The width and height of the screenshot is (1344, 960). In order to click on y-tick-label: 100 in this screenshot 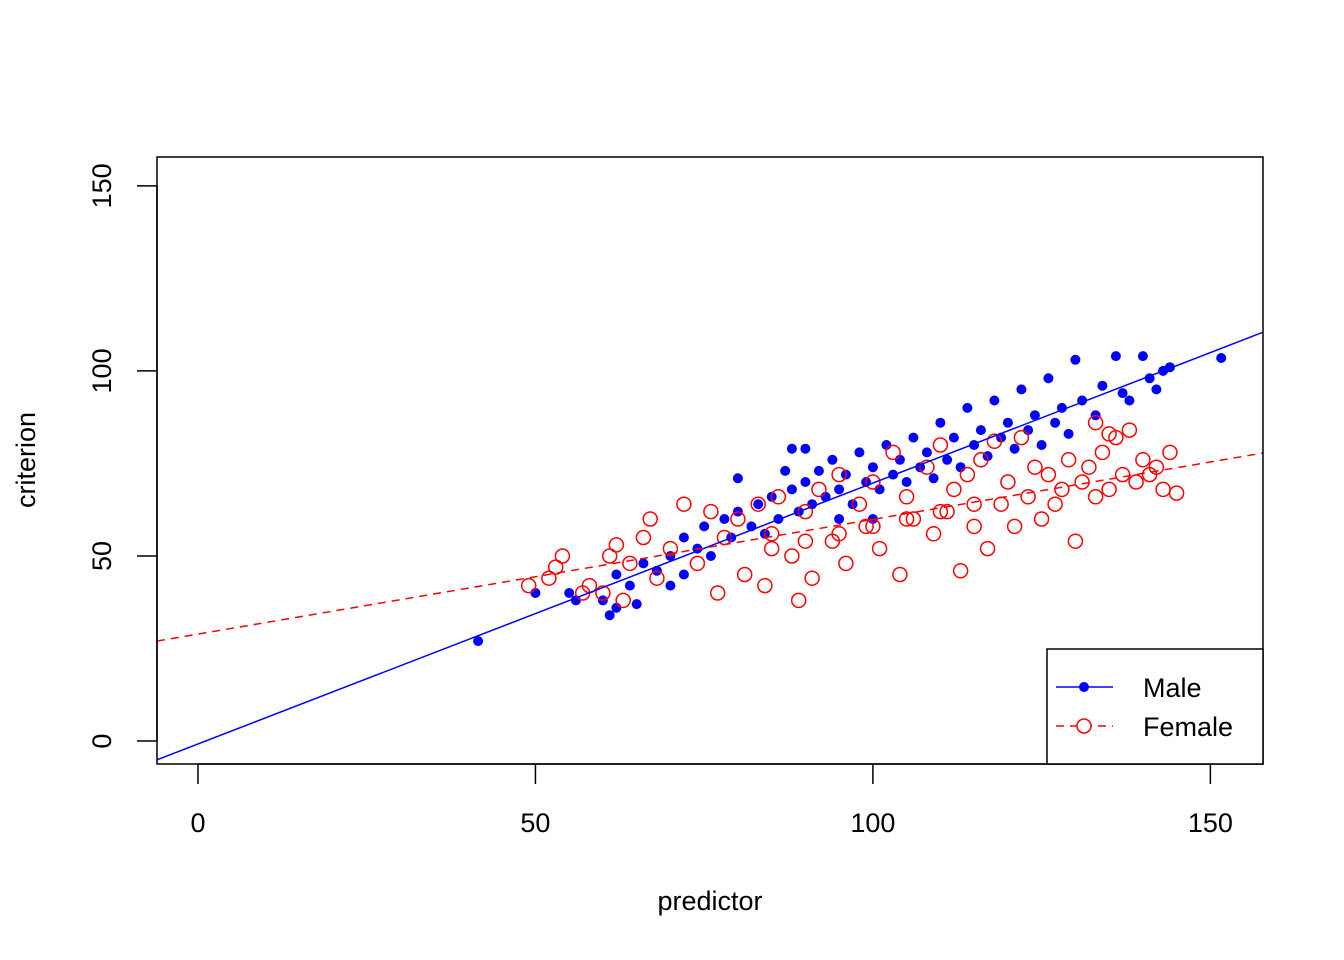, I will do `click(102, 370)`.